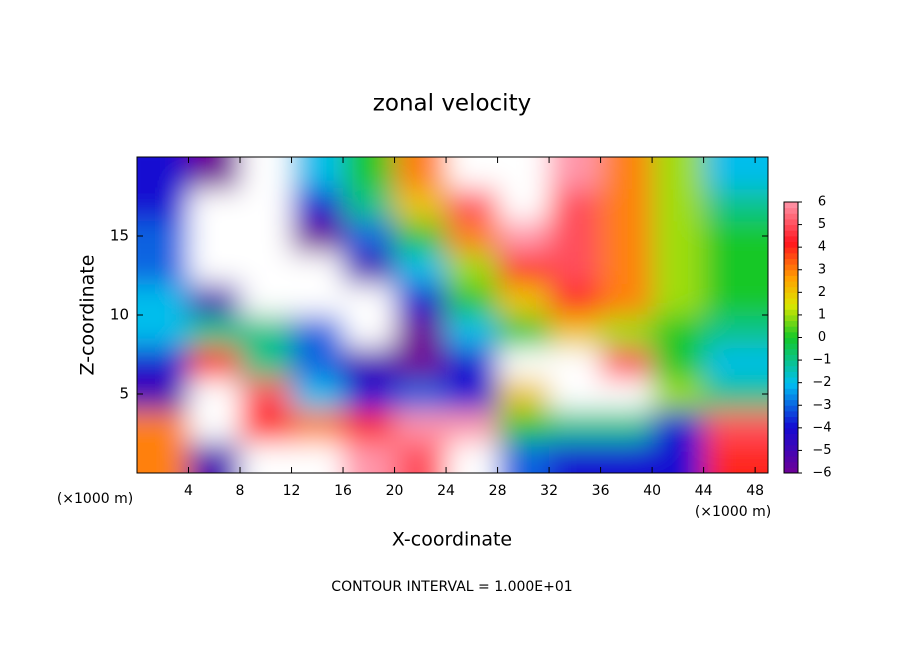 This screenshot has width=904, height=654. What do you see at coordinates (822, 314) in the screenshot?
I see `colorbar-tick-label: 1` at bounding box center [822, 314].